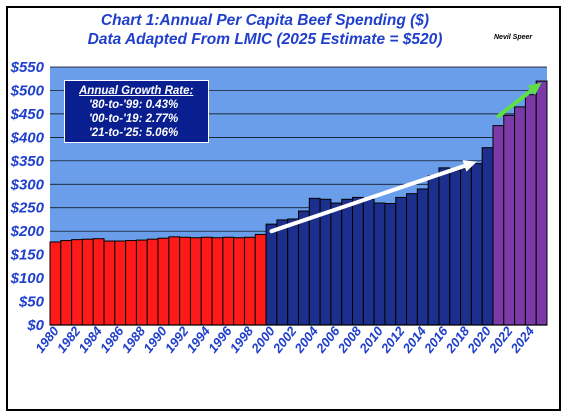  I want to click on growth-rate-item: '21-to-'25: 5.06%, so click(134, 133).